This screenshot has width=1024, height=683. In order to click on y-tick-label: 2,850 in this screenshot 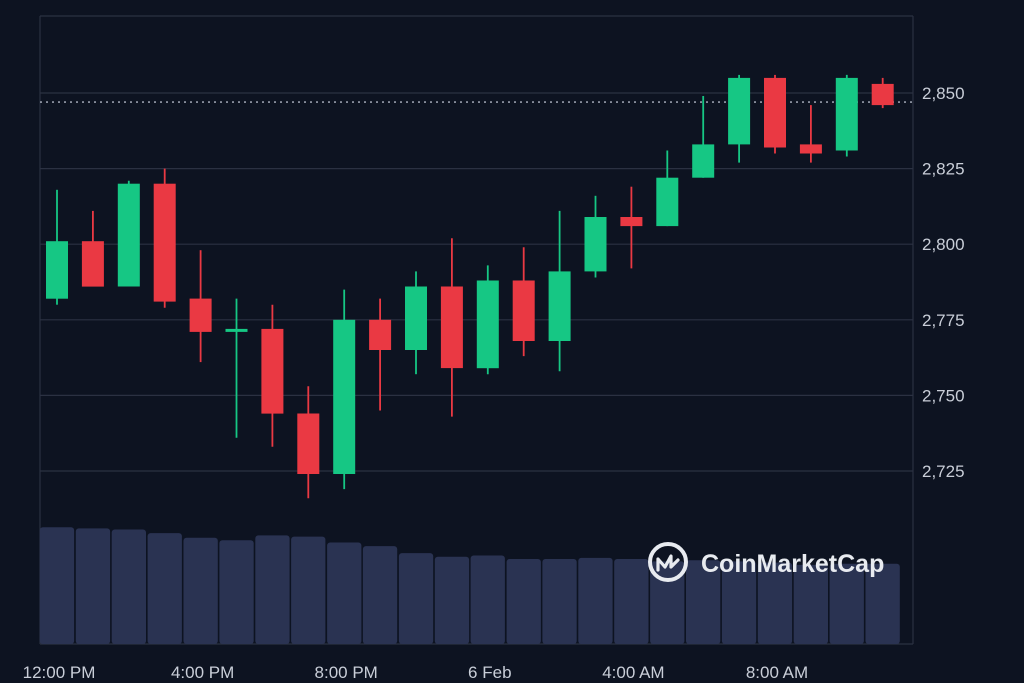, I will do `click(943, 93)`.